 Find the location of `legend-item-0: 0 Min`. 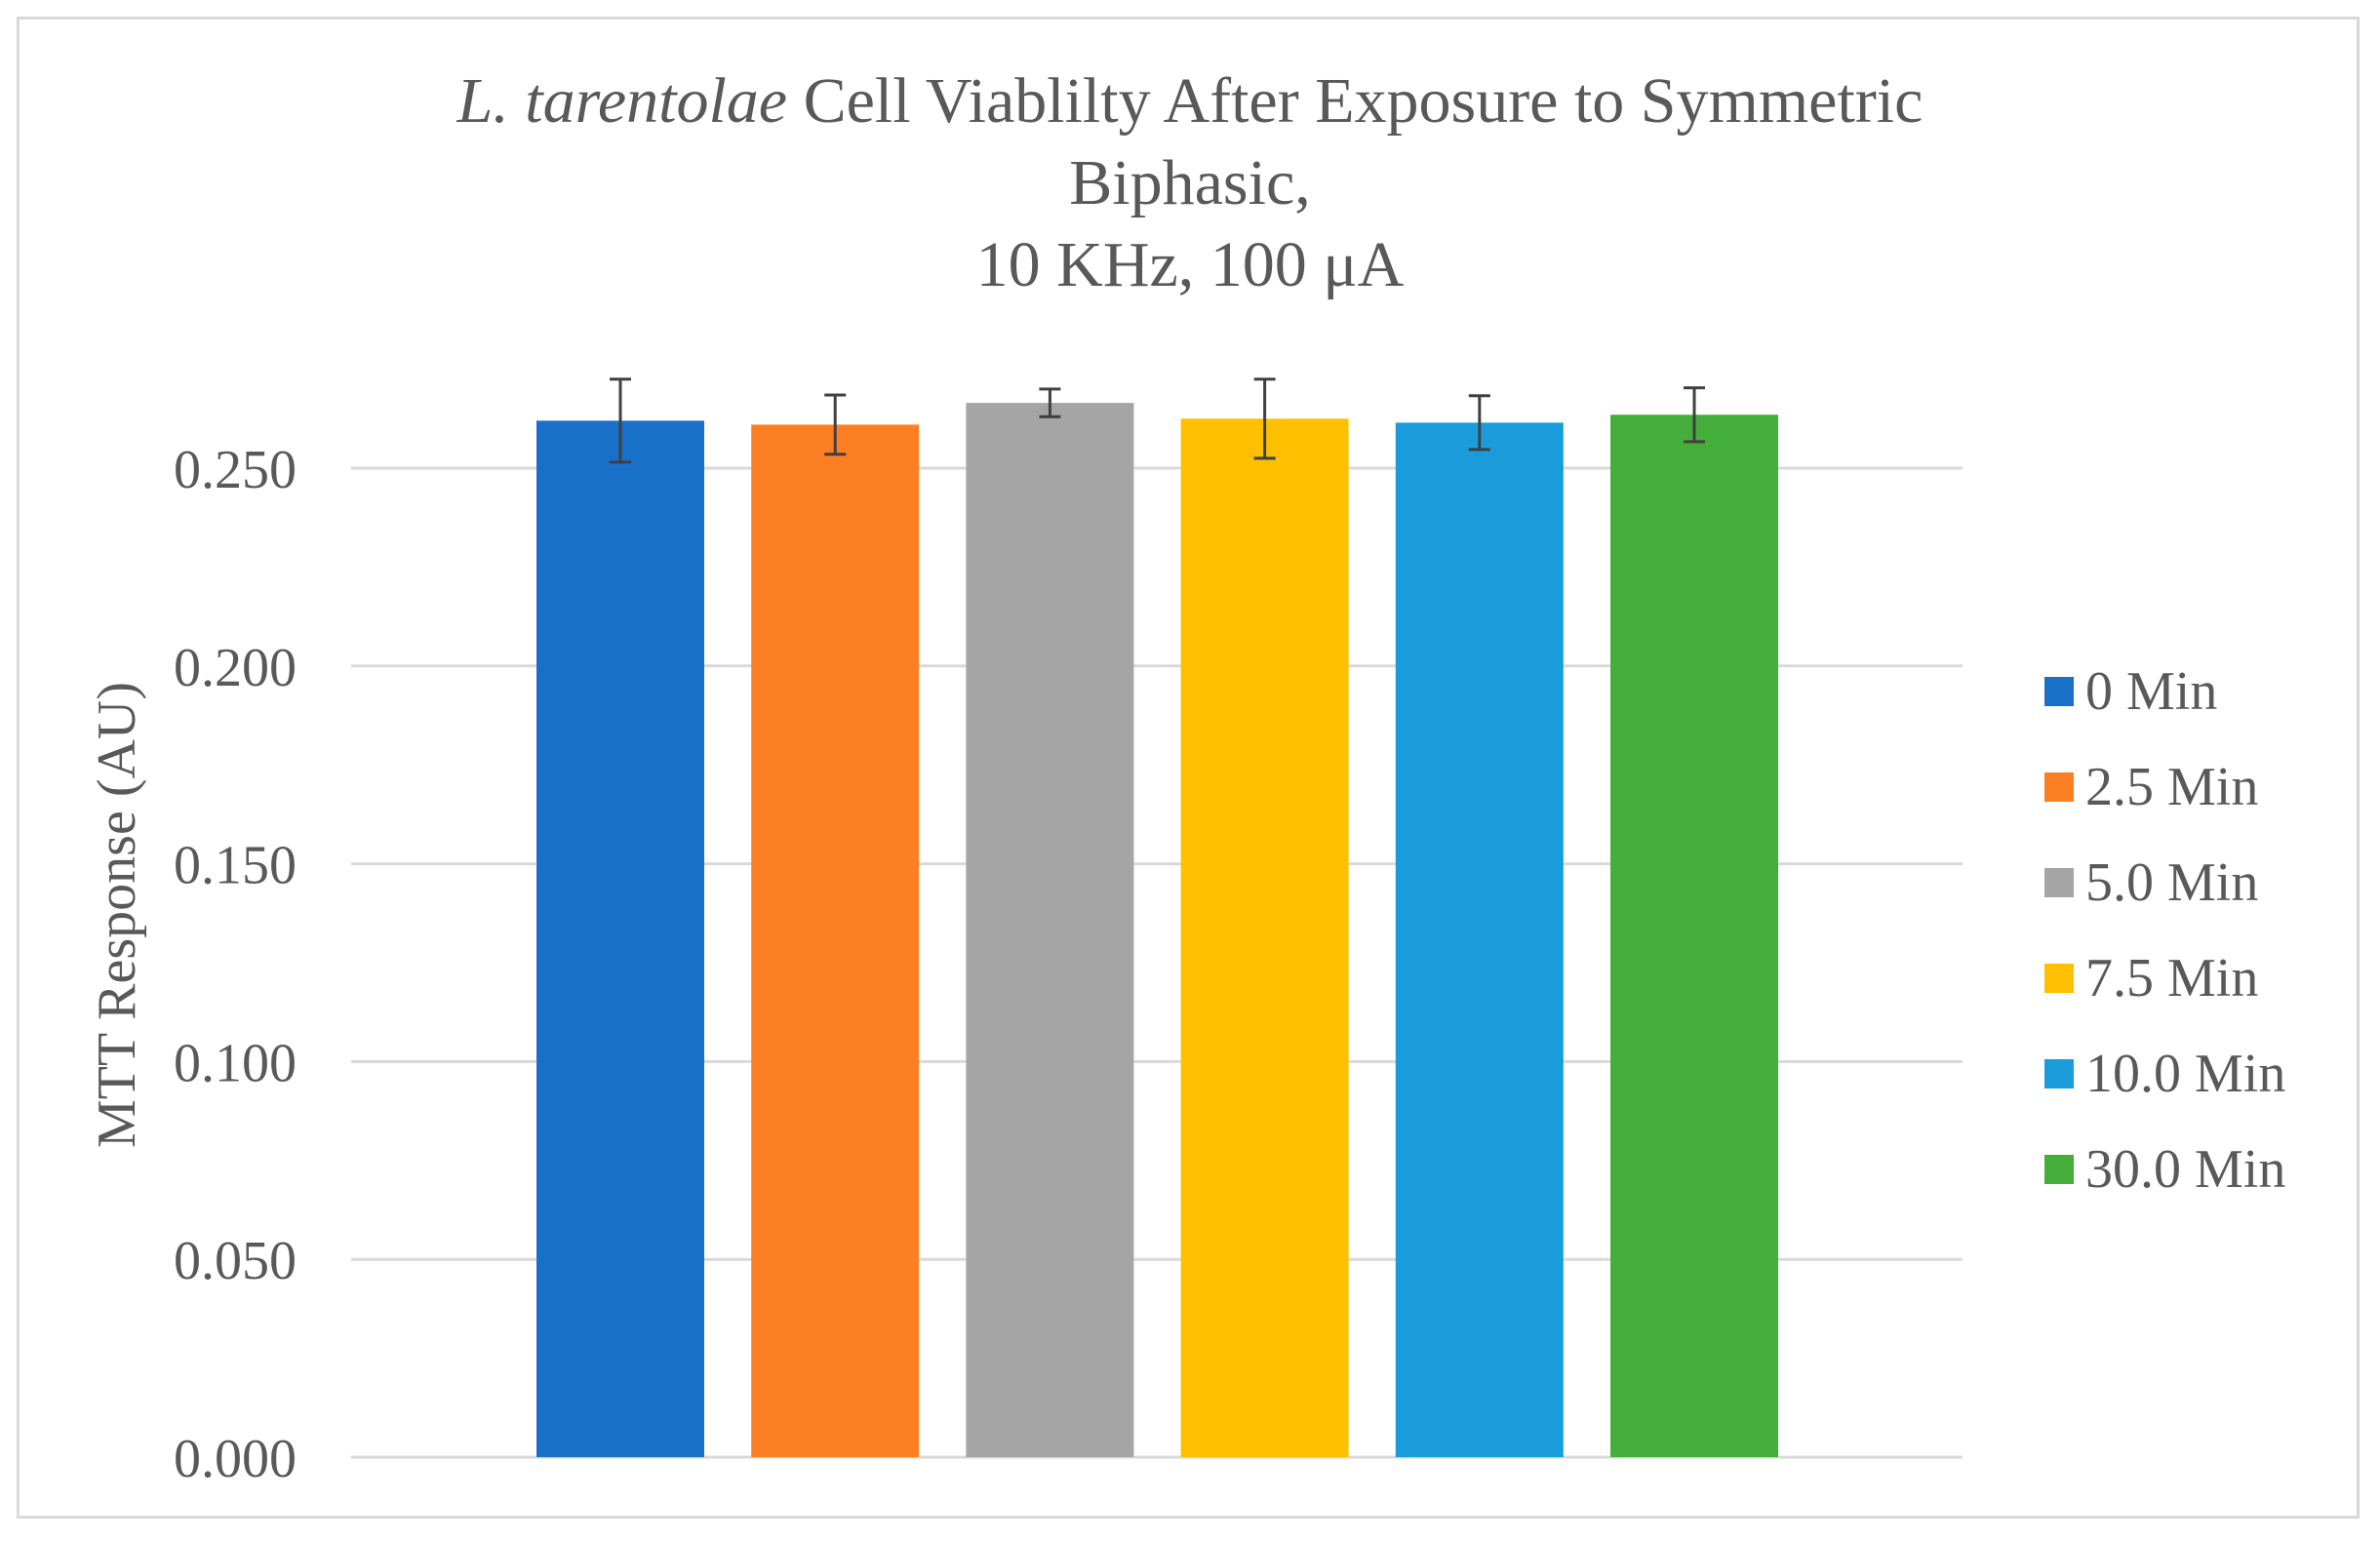

legend-item-0: 0 Min is located at coordinates (2164, 691).